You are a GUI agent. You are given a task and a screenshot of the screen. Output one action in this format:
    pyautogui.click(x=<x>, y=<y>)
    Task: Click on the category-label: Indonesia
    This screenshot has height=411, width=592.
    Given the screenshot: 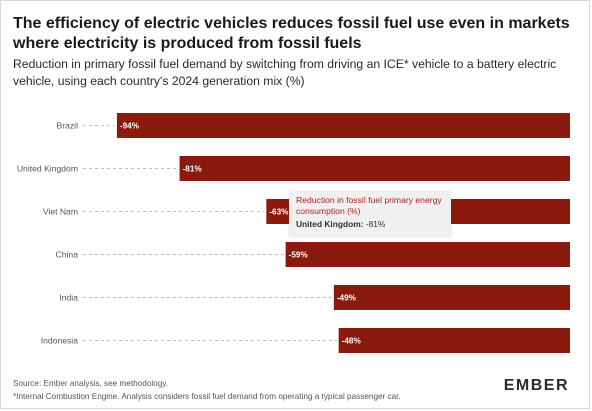 What is the action you would take?
    pyautogui.click(x=59, y=341)
    